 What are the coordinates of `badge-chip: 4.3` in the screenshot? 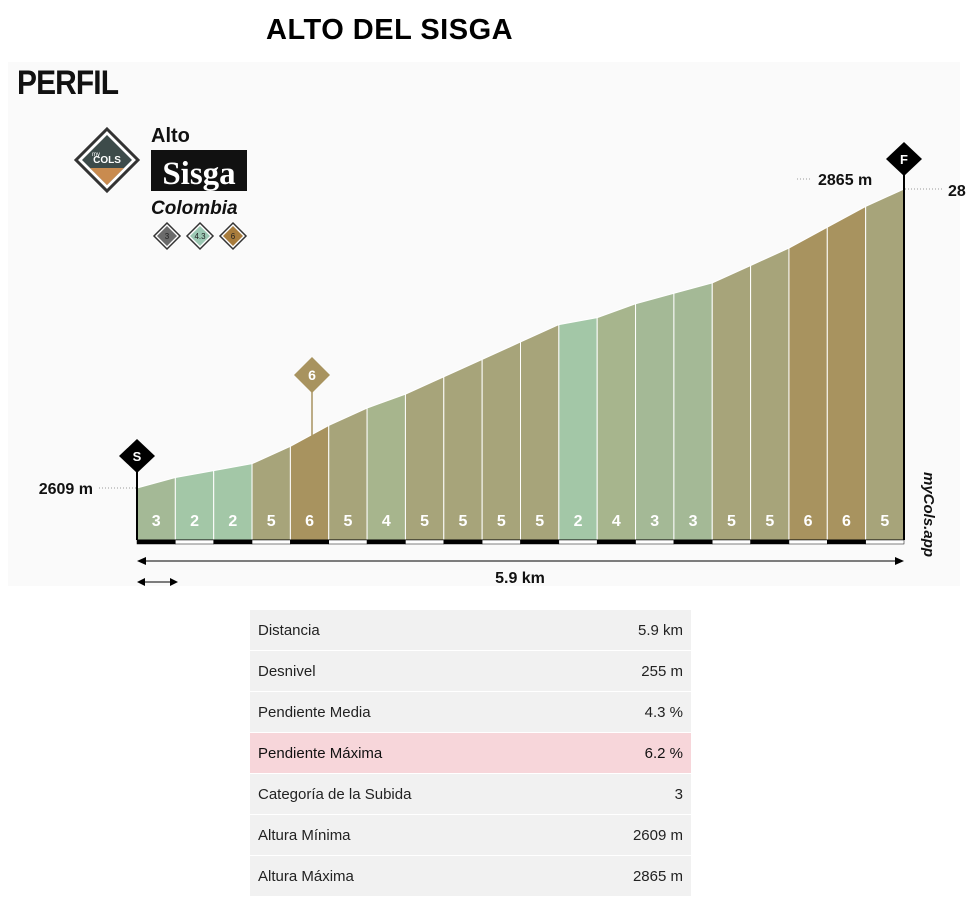 It's located at (200, 236).